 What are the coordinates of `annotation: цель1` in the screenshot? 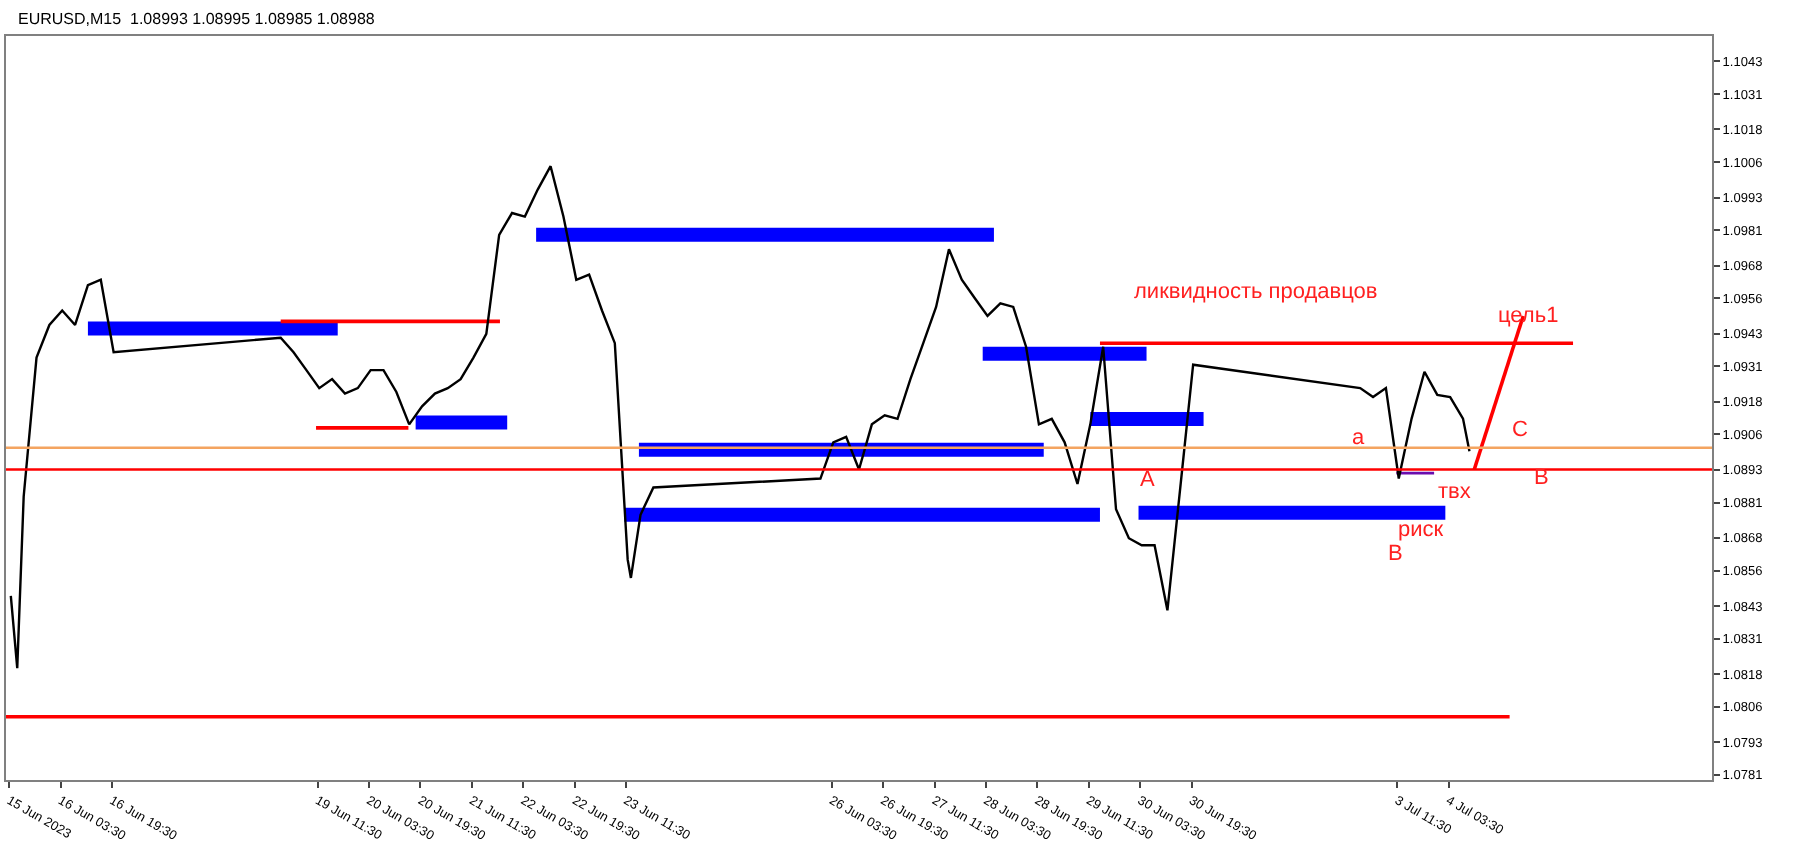 It's located at (1528, 316).